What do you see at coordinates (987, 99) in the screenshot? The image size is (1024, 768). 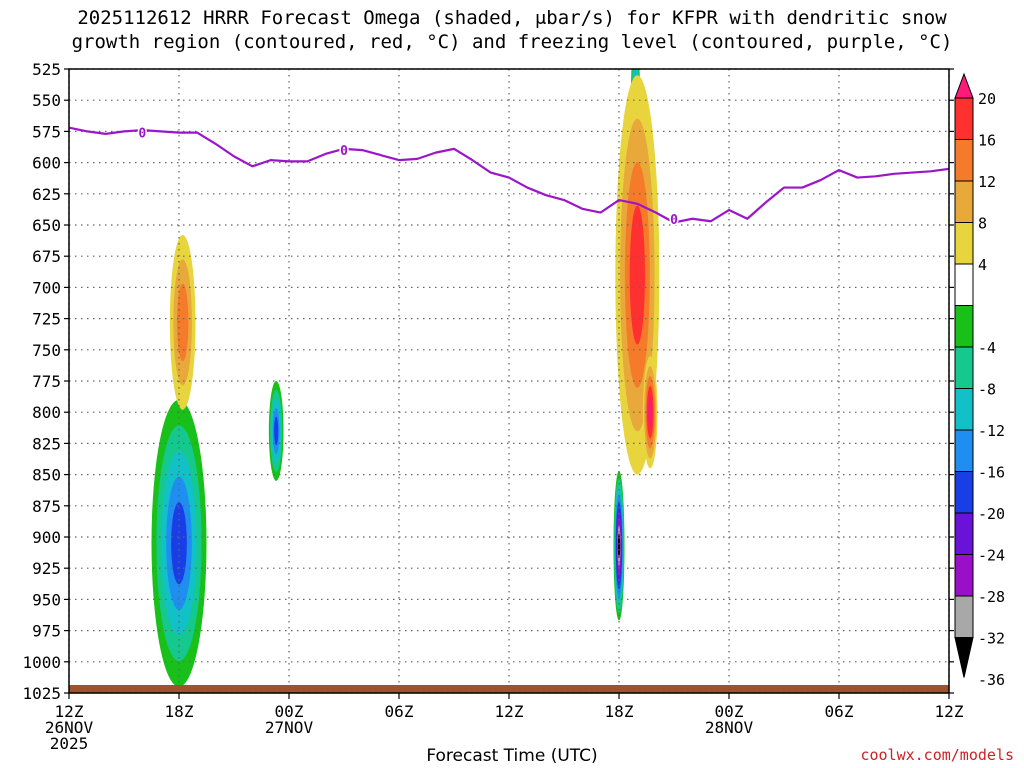 I see `colorbar-label: 20` at bounding box center [987, 99].